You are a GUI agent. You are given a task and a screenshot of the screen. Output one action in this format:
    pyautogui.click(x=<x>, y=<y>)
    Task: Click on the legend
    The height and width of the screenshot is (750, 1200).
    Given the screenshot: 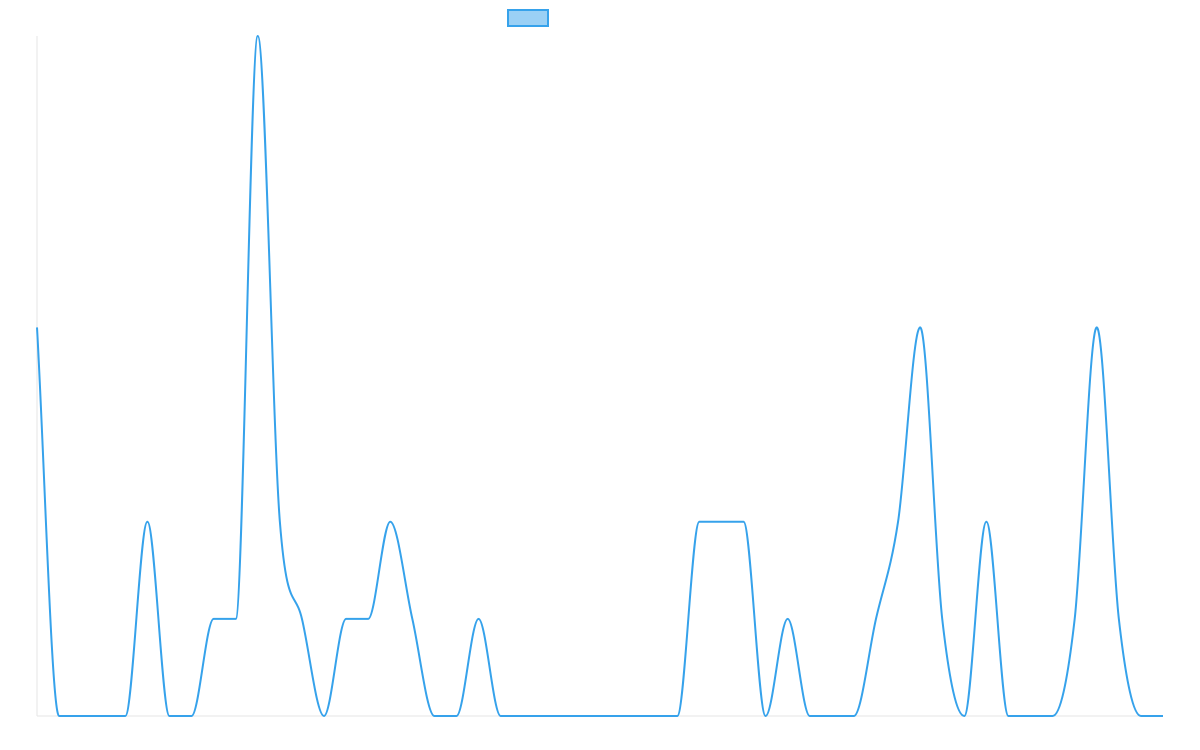 What is the action you would take?
    pyautogui.click(x=528, y=18)
    